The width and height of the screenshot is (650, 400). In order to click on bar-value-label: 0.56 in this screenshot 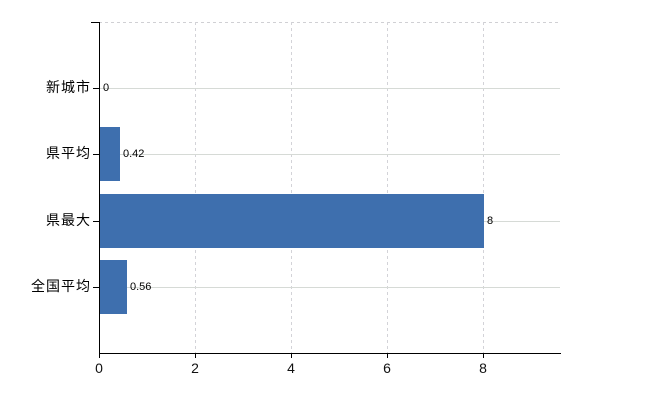, I will do `click(141, 287)`.